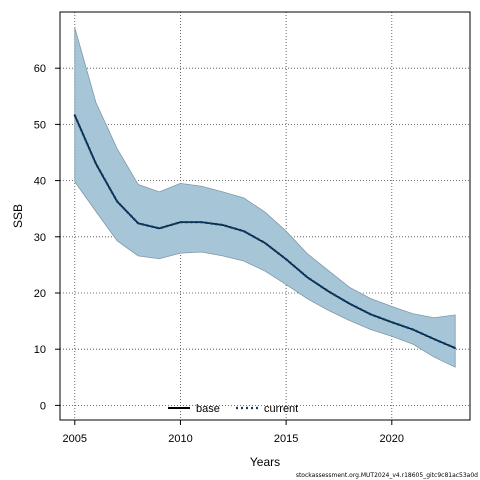 The width and height of the screenshot is (480, 480). Describe the element at coordinates (233, 409) in the screenshot. I see `legend: base current` at that location.